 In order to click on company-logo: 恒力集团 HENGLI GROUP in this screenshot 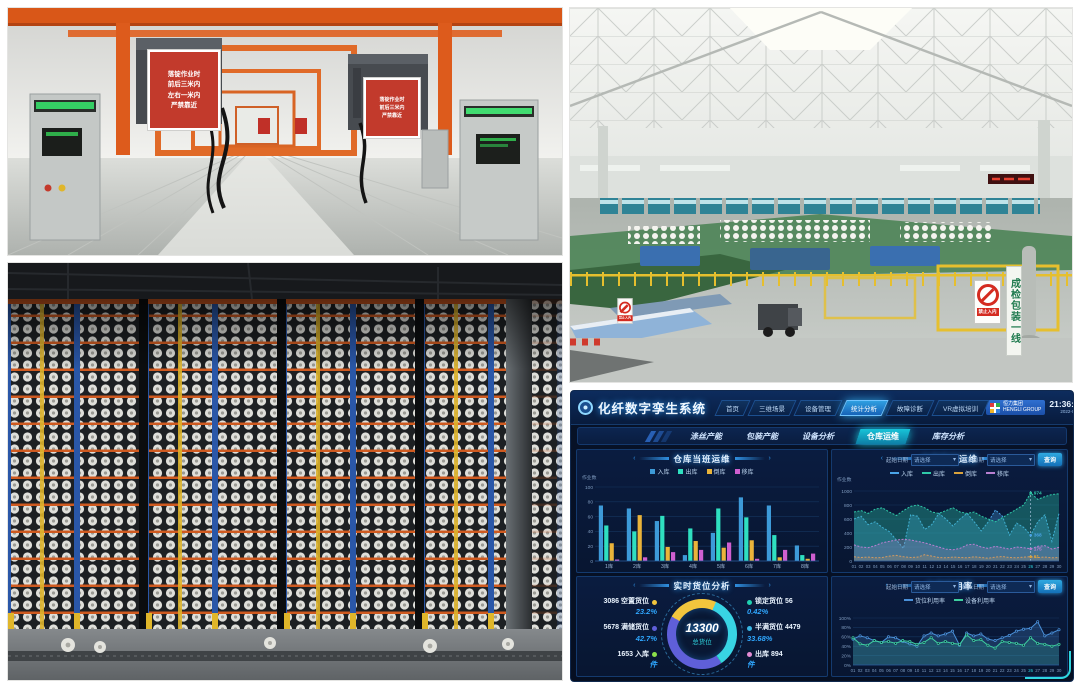, I will do `click(1016, 407)`.